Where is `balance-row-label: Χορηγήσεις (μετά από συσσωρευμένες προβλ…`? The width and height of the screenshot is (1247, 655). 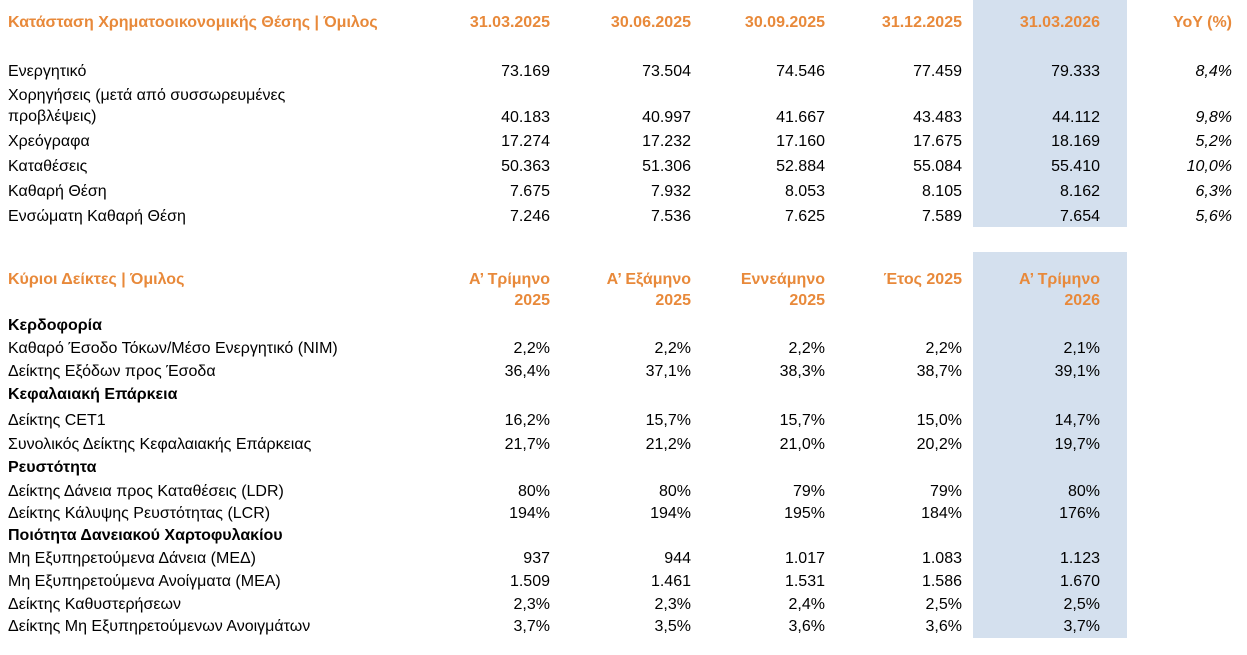
balance-row-label: Χορηγήσεις (μετά από συσσωρευμένες προβλ… is located at coordinates (147, 106).